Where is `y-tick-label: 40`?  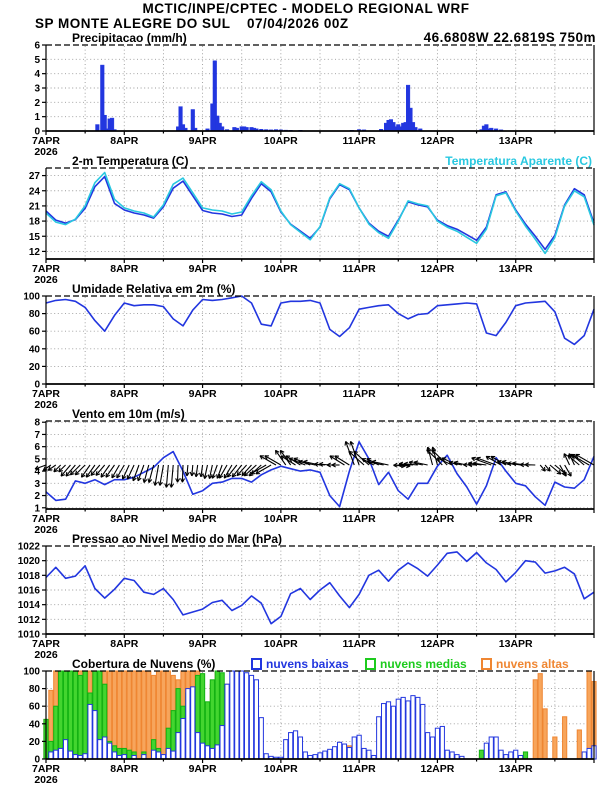
y-tick-label: 40 is located at coordinates (35, 724).